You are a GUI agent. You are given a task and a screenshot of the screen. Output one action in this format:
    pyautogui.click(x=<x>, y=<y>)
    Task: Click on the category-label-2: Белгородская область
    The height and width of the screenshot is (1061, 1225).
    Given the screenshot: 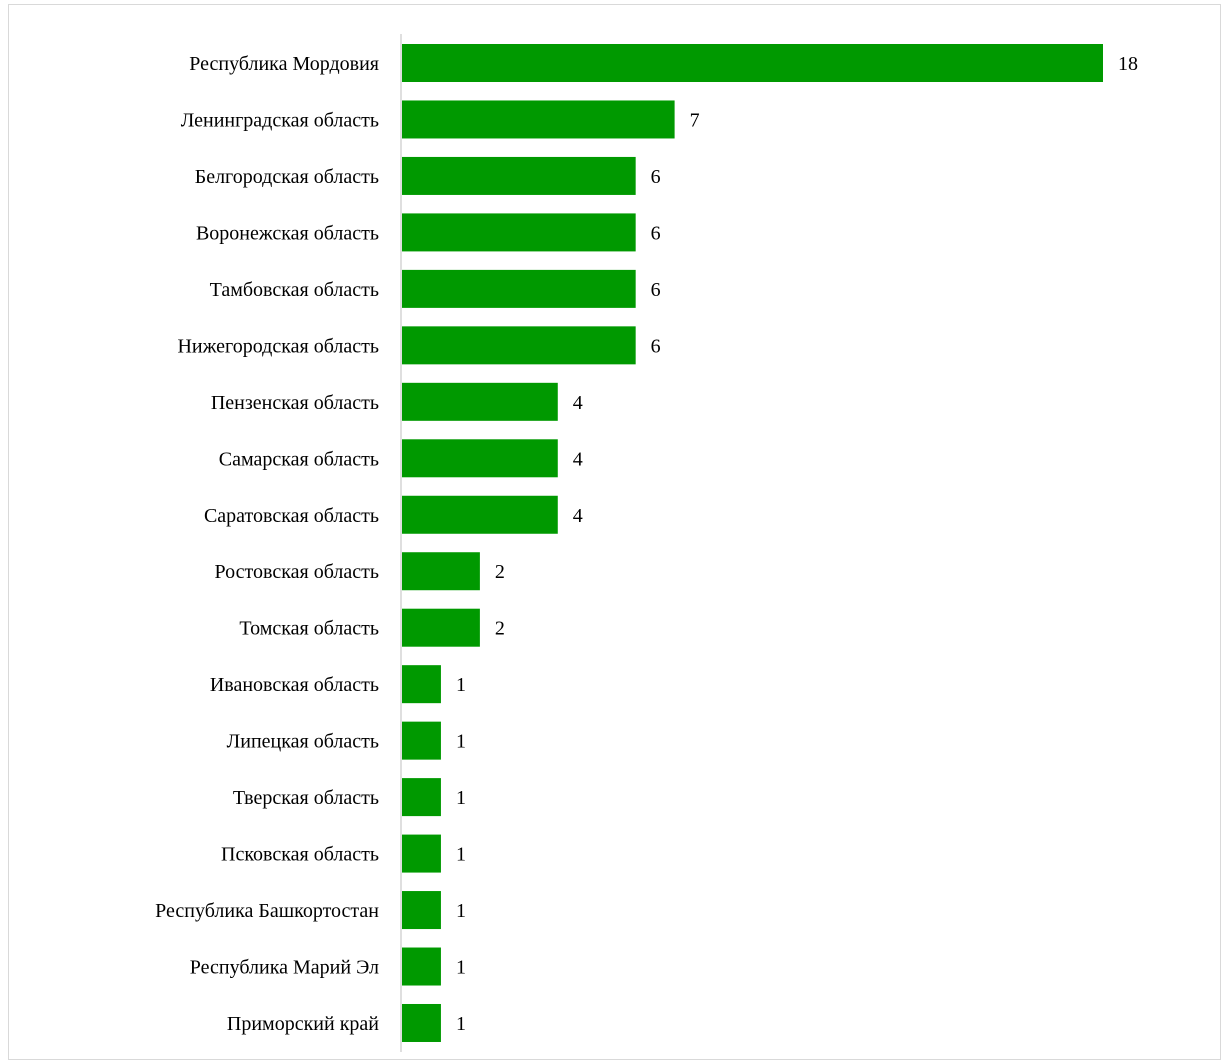 What is the action you would take?
    pyautogui.click(x=287, y=177)
    